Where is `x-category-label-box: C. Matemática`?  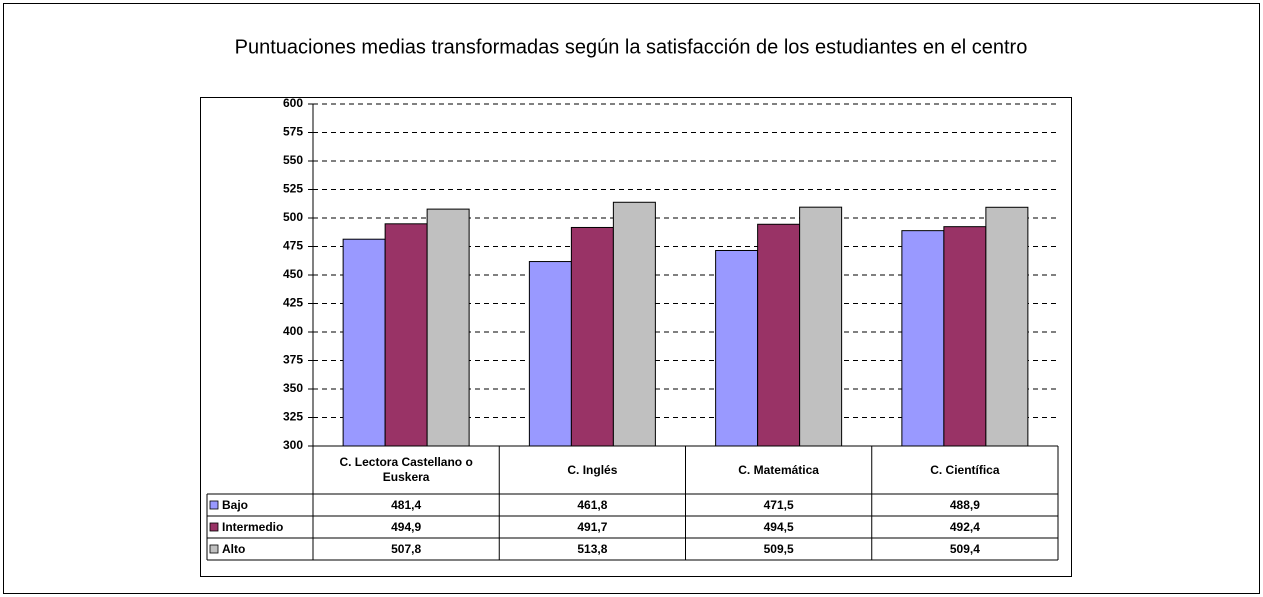
x-category-label-box: C. Matemática is located at coordinates (778, 469).